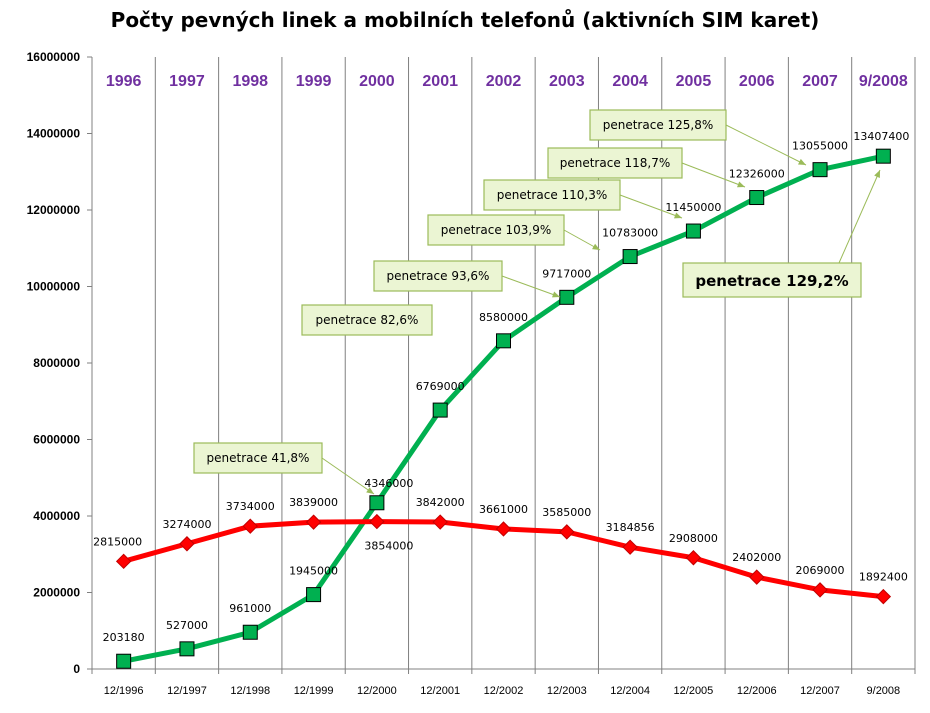 This screenshot has height=713, width=930. I want to click on callout-label: penetrace 93,6%, so click(438, 276).